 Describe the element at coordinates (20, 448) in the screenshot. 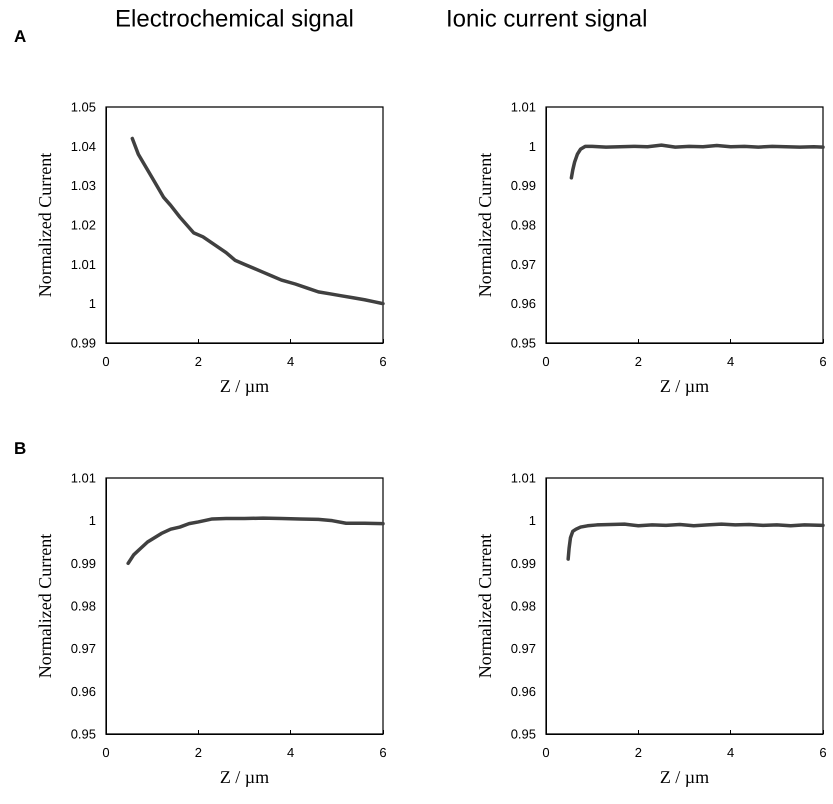

I see `text: B` at that location.